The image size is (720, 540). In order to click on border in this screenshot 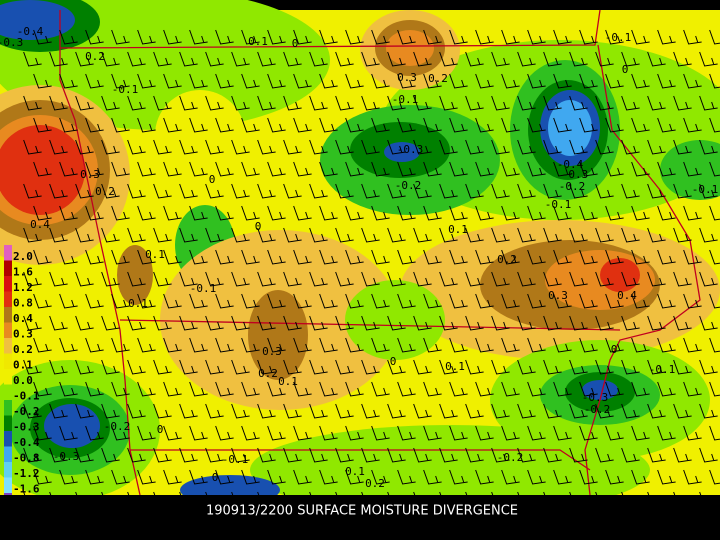, I will do `click(360, 460)`.